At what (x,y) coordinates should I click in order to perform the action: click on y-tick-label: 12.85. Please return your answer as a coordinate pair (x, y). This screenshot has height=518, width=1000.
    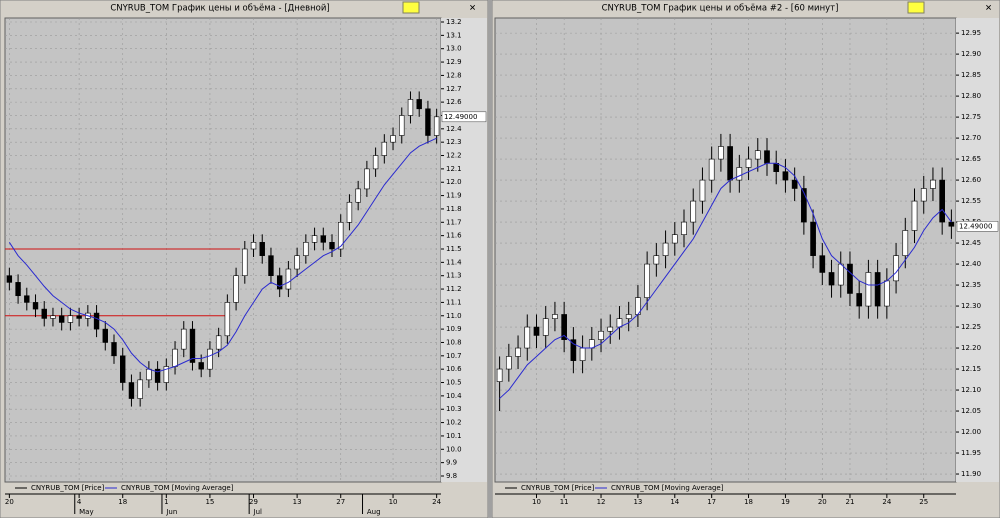
    Looking at the image, I should click on (971, 75).